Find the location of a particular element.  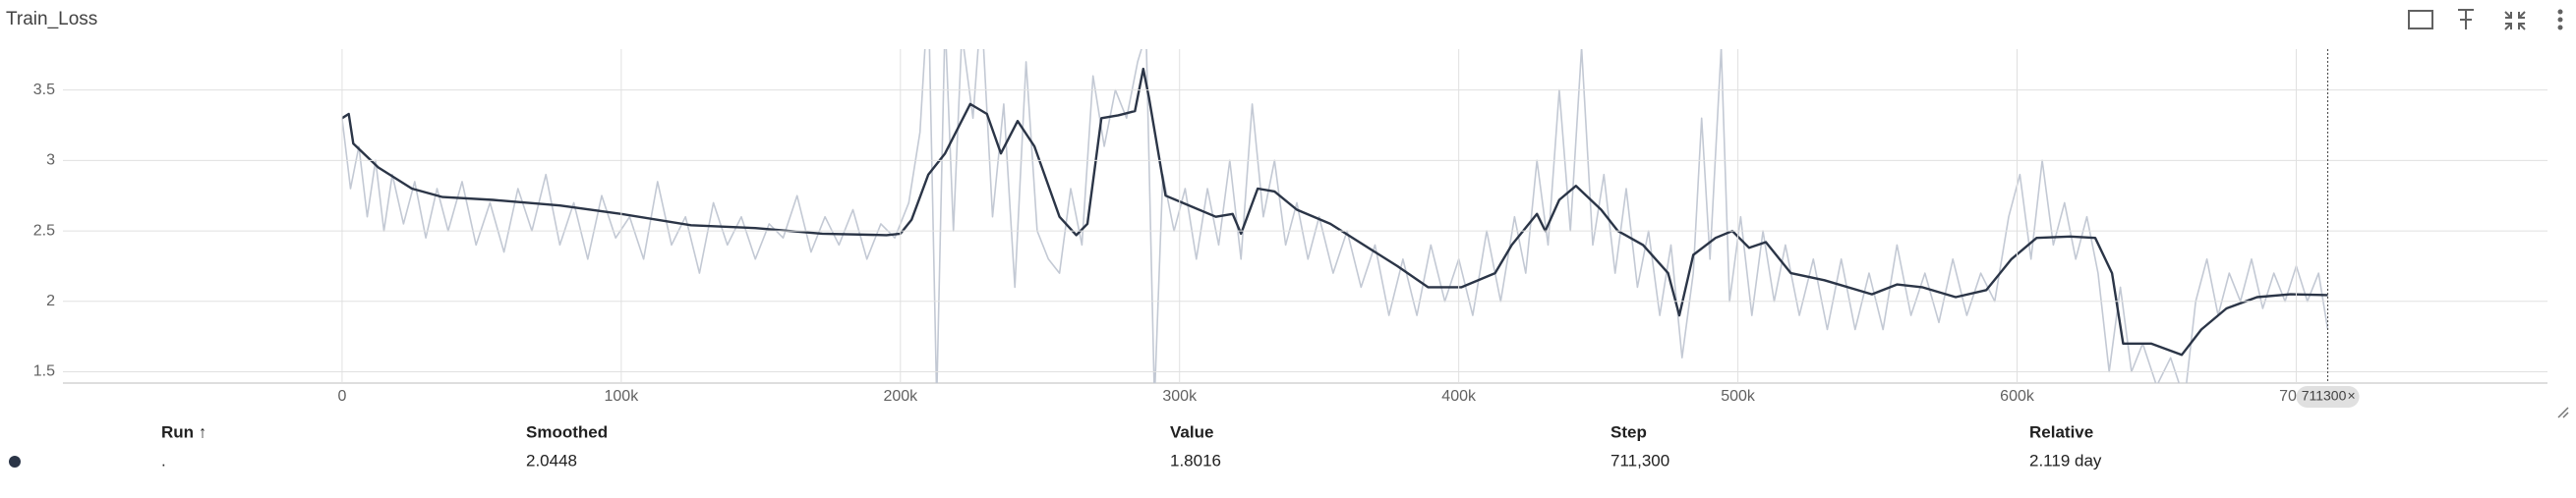

table-header: Step is located at coordinates (1628, 432).